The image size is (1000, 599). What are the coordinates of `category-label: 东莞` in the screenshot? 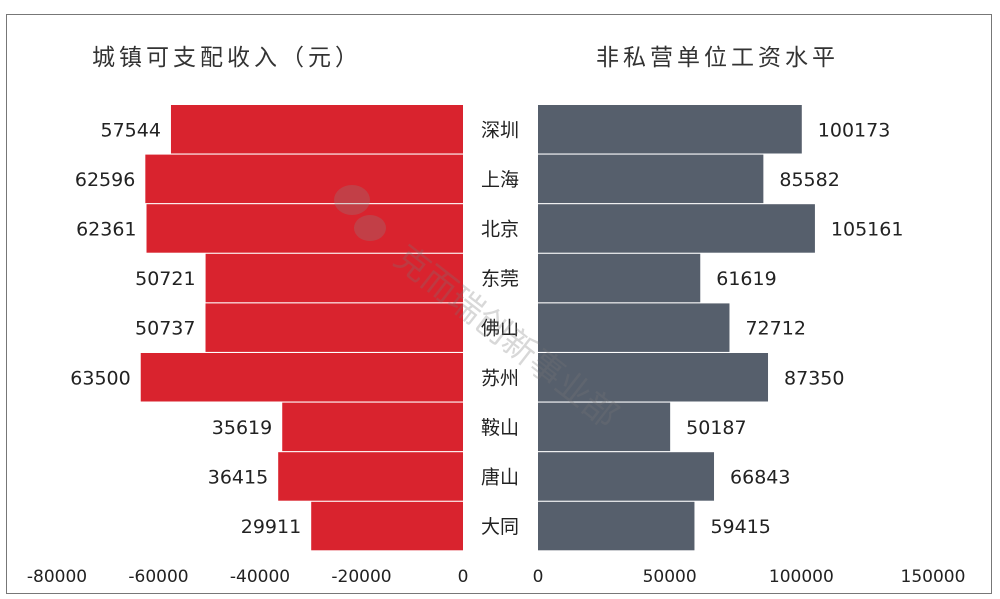 It's located at (500, 279).